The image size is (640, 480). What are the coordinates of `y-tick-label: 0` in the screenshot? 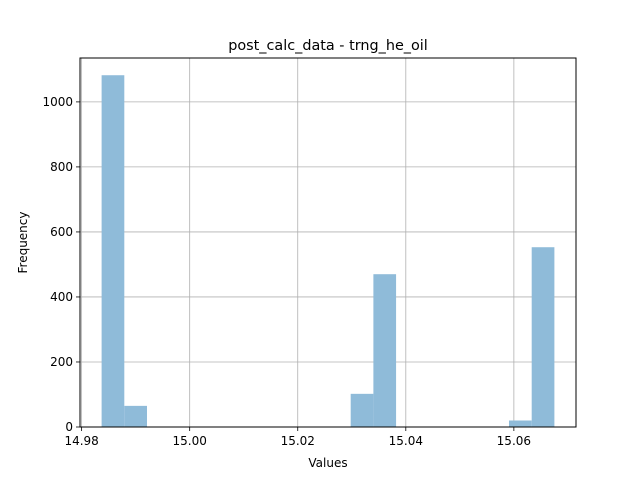 It's located at (69, 427).